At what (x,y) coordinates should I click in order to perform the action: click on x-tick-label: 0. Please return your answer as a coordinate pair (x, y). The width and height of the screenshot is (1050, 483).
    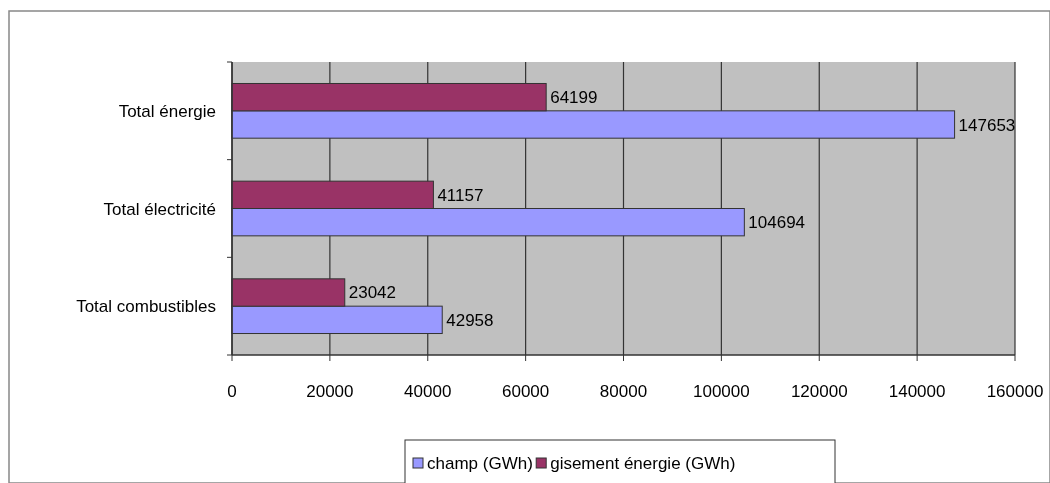
    Looking at the image, I should click on (232, 391).